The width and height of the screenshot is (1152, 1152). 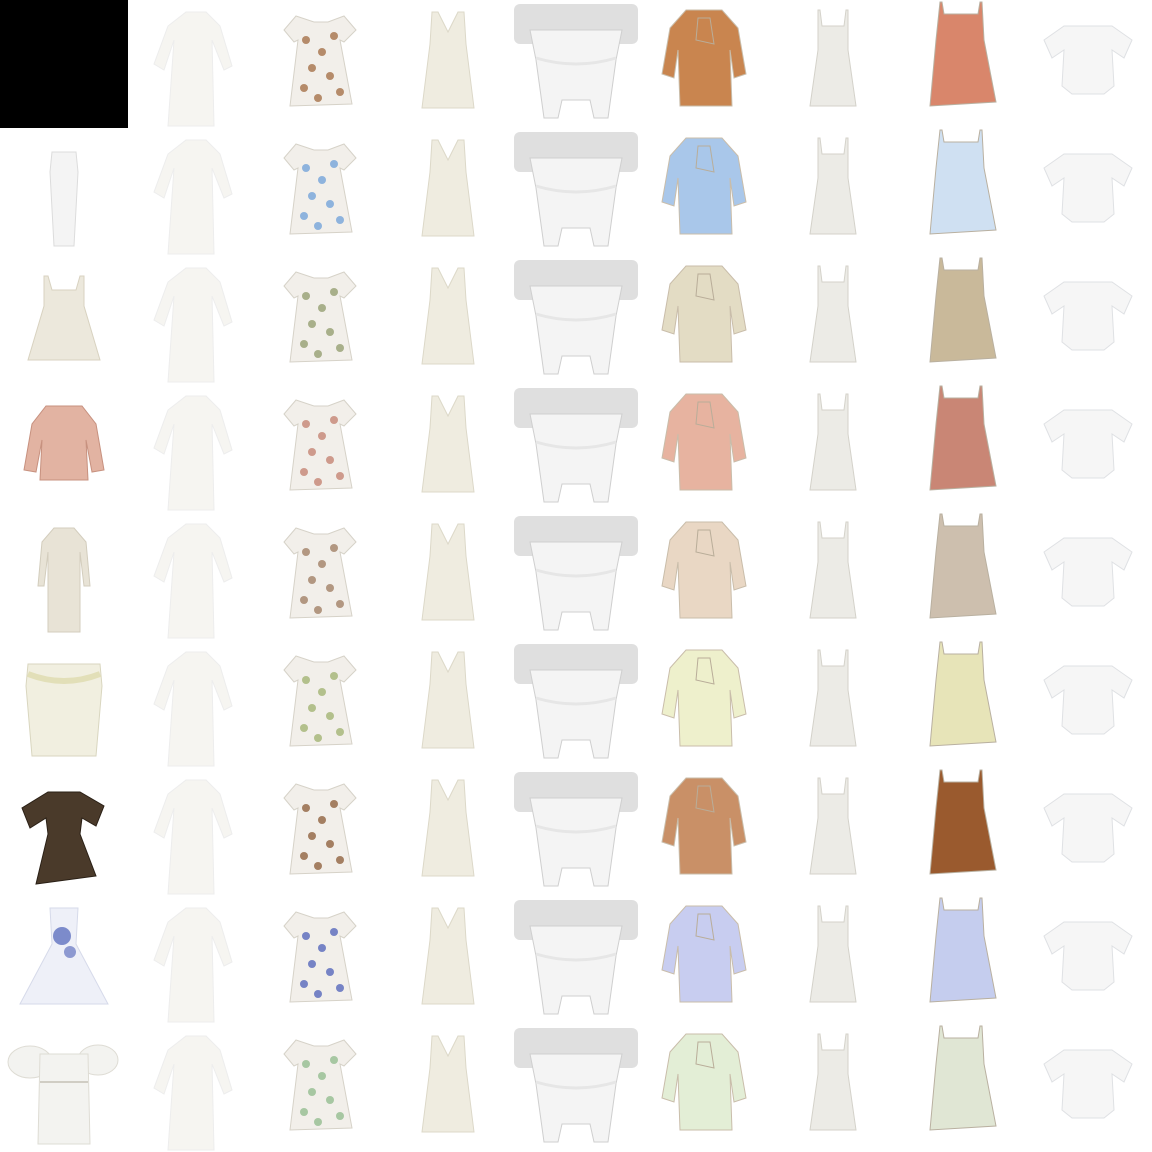 I want to click on source-garment-draped-bodice-dress, so click(x=64, y=704).